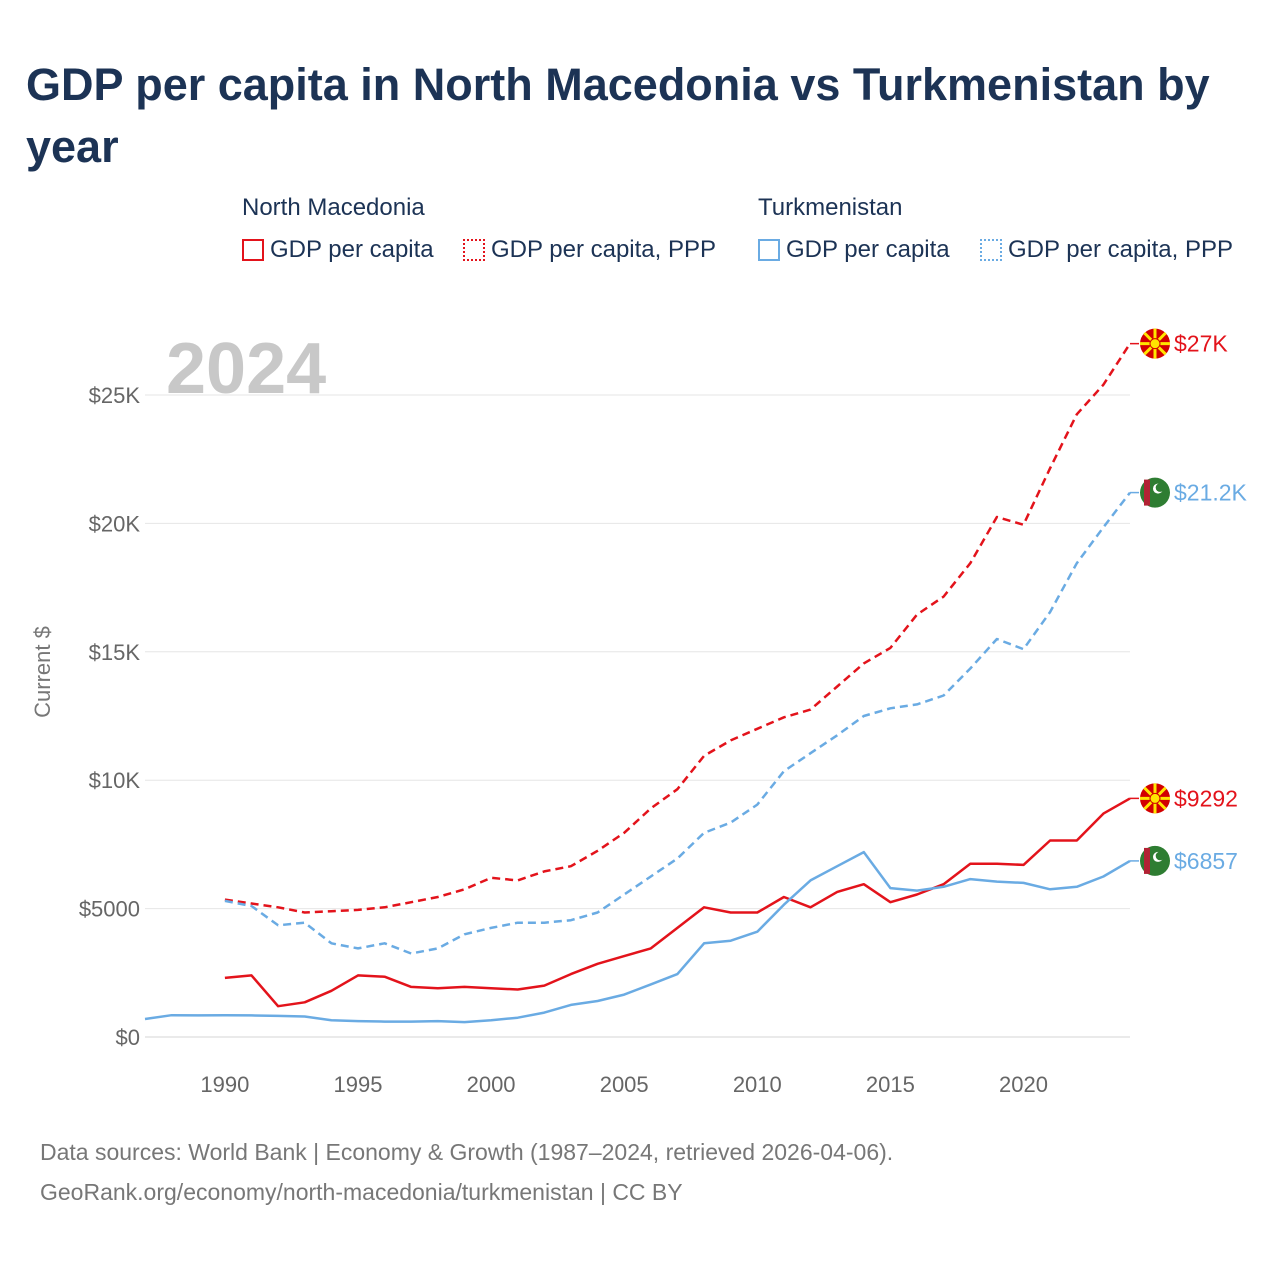 The image size is (1280, 1280). I want to click on y-tick-label: $20K, so click(115, 523).